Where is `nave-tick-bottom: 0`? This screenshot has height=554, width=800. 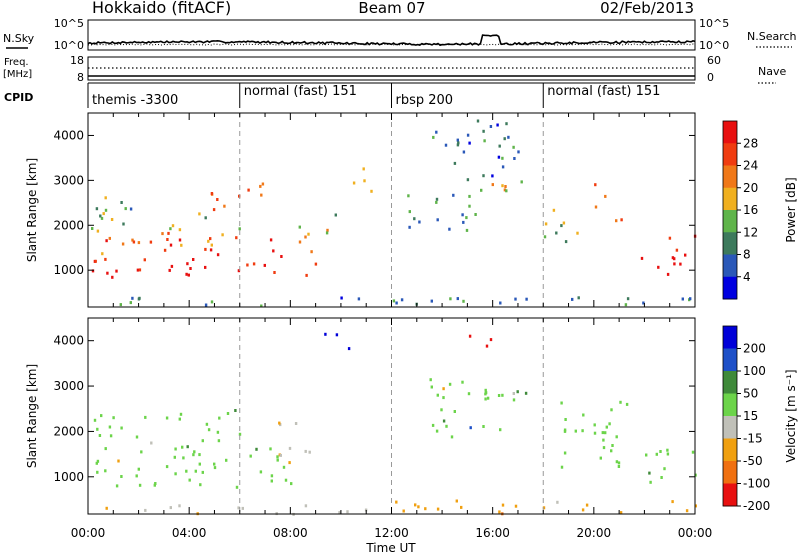 nave-tick-bottom: 0 is located at coordinates (710, 77).